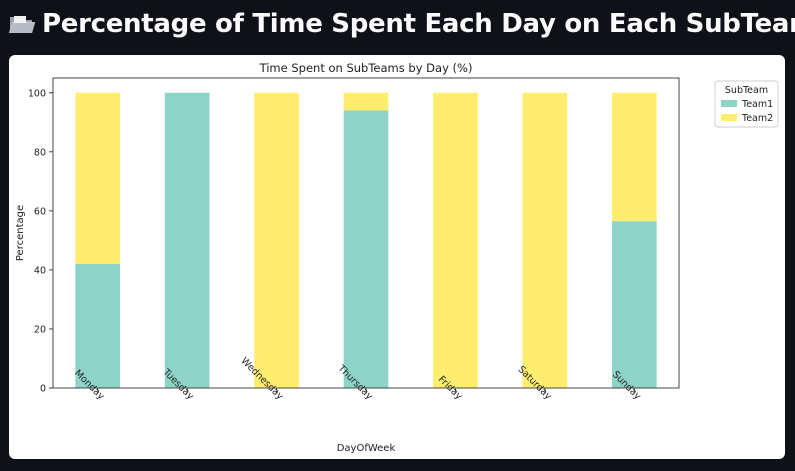 This screenshot has width=795, height=471. Describe the element at coordinates (366, 448) in the screenshot. I see `x-axis-label: DayOfWeek` at that location.